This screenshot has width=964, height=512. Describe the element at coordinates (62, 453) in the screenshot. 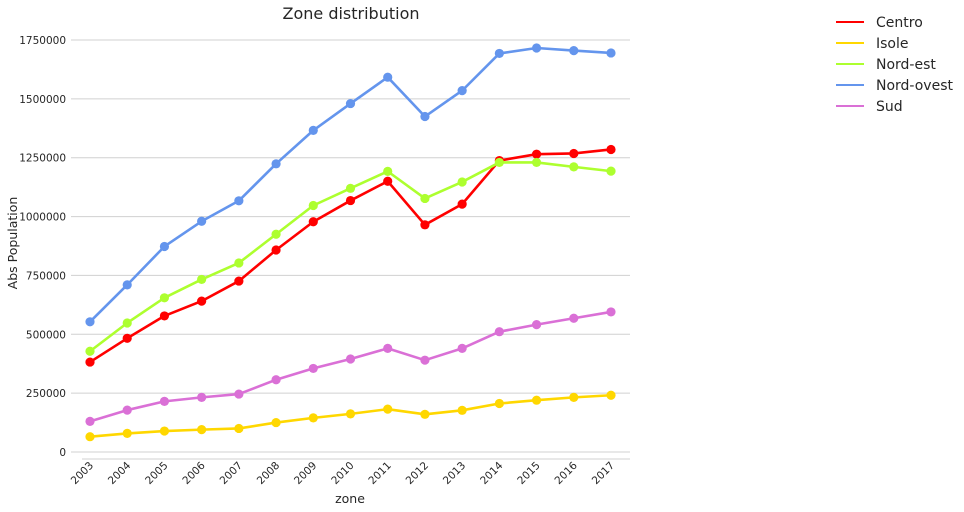

I see `y-tick-label: 0` at that location.